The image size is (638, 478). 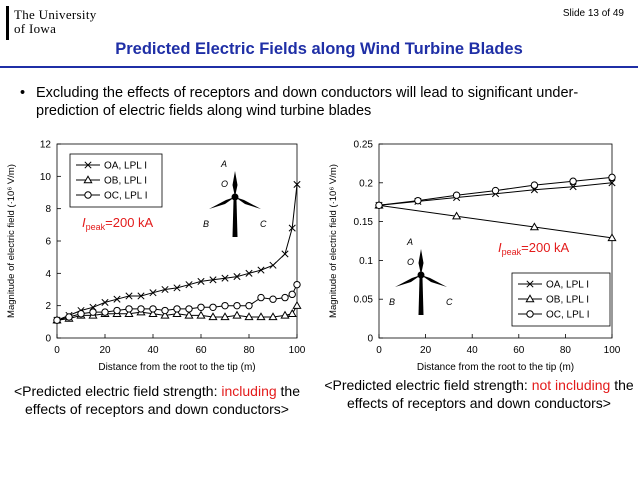 What do you see at coordinates (46, 145) in the screenshot?
I see `y-tick-label: 12` at bounding box center [46, 145].